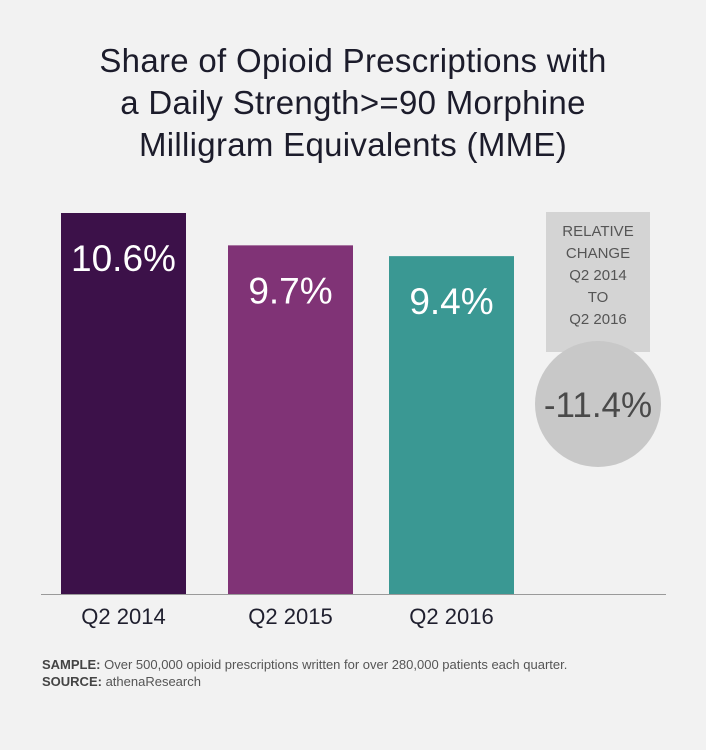 This screenshot has width=706, height=750. Describe the element at coordinates (72, 681) in the screenshot. I see `source-label: SOURCE:` at that location.